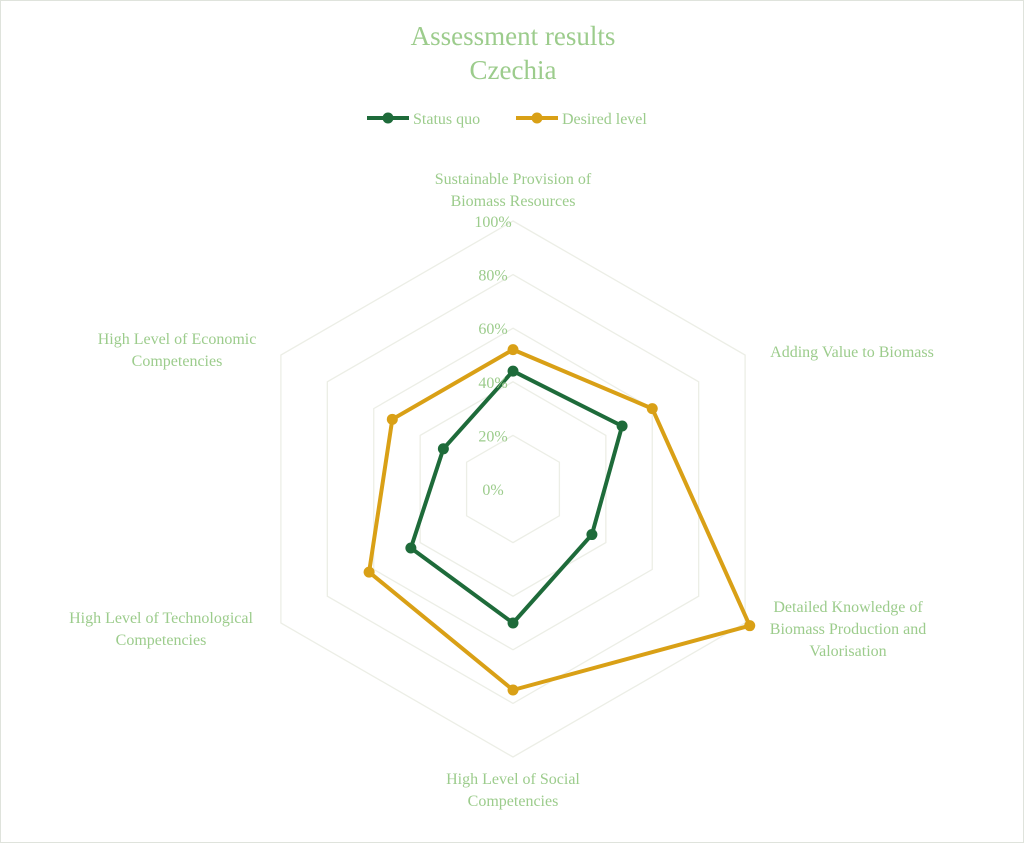 Image resolution: width=1024 pixels, height=844 pixels. What do you see at coordinates (492, 329) in the screenshot?
I see `tick-label: 60%` at bounding box center [492, 329].